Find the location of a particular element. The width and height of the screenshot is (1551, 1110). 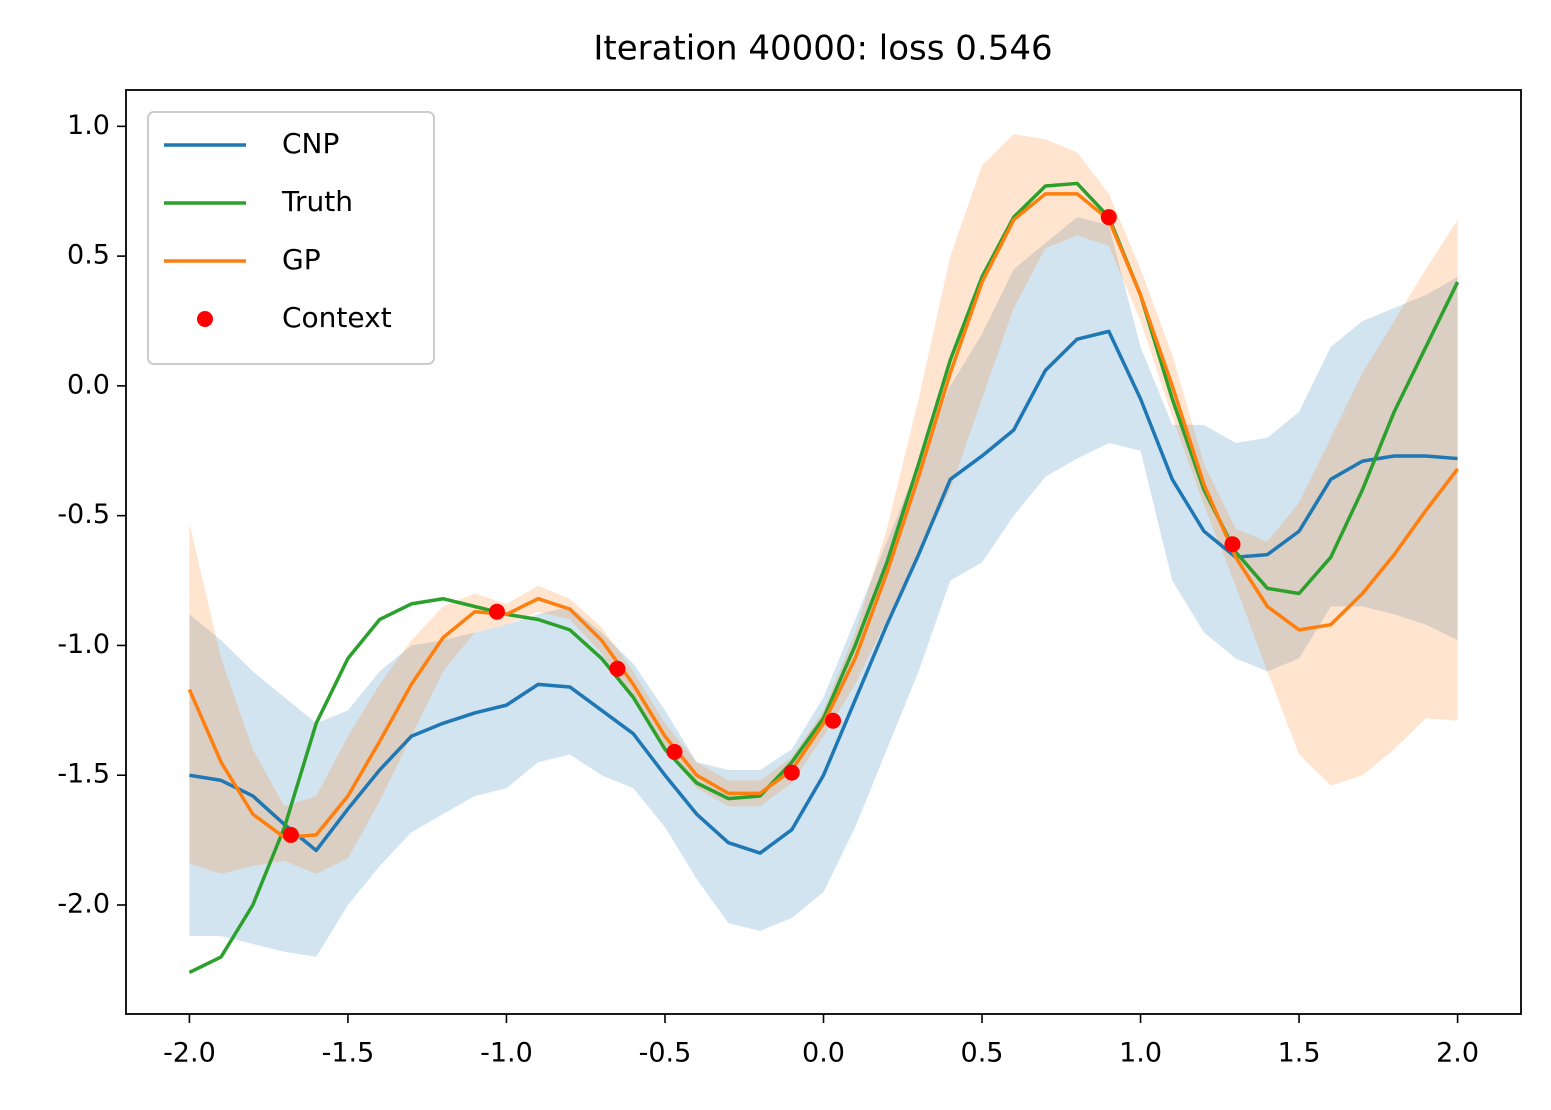

legend-label: Truth is located at coordinates (317, 201).